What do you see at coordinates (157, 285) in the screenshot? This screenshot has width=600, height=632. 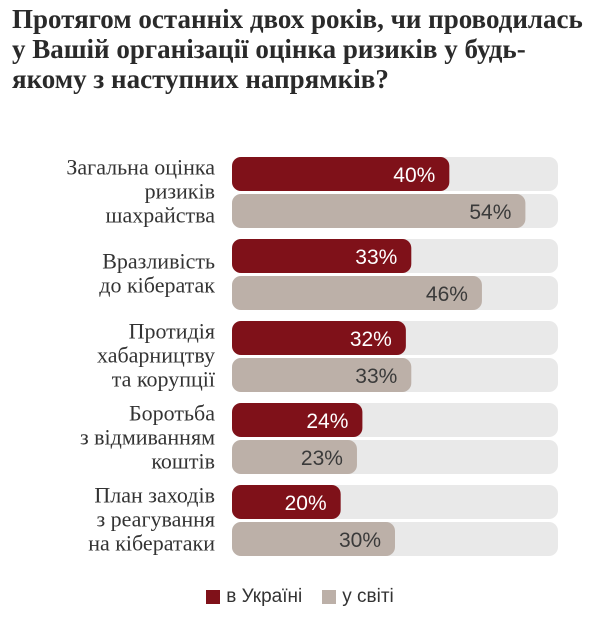 I see `category-label: до кібератак` at bounding box center [157, 285].